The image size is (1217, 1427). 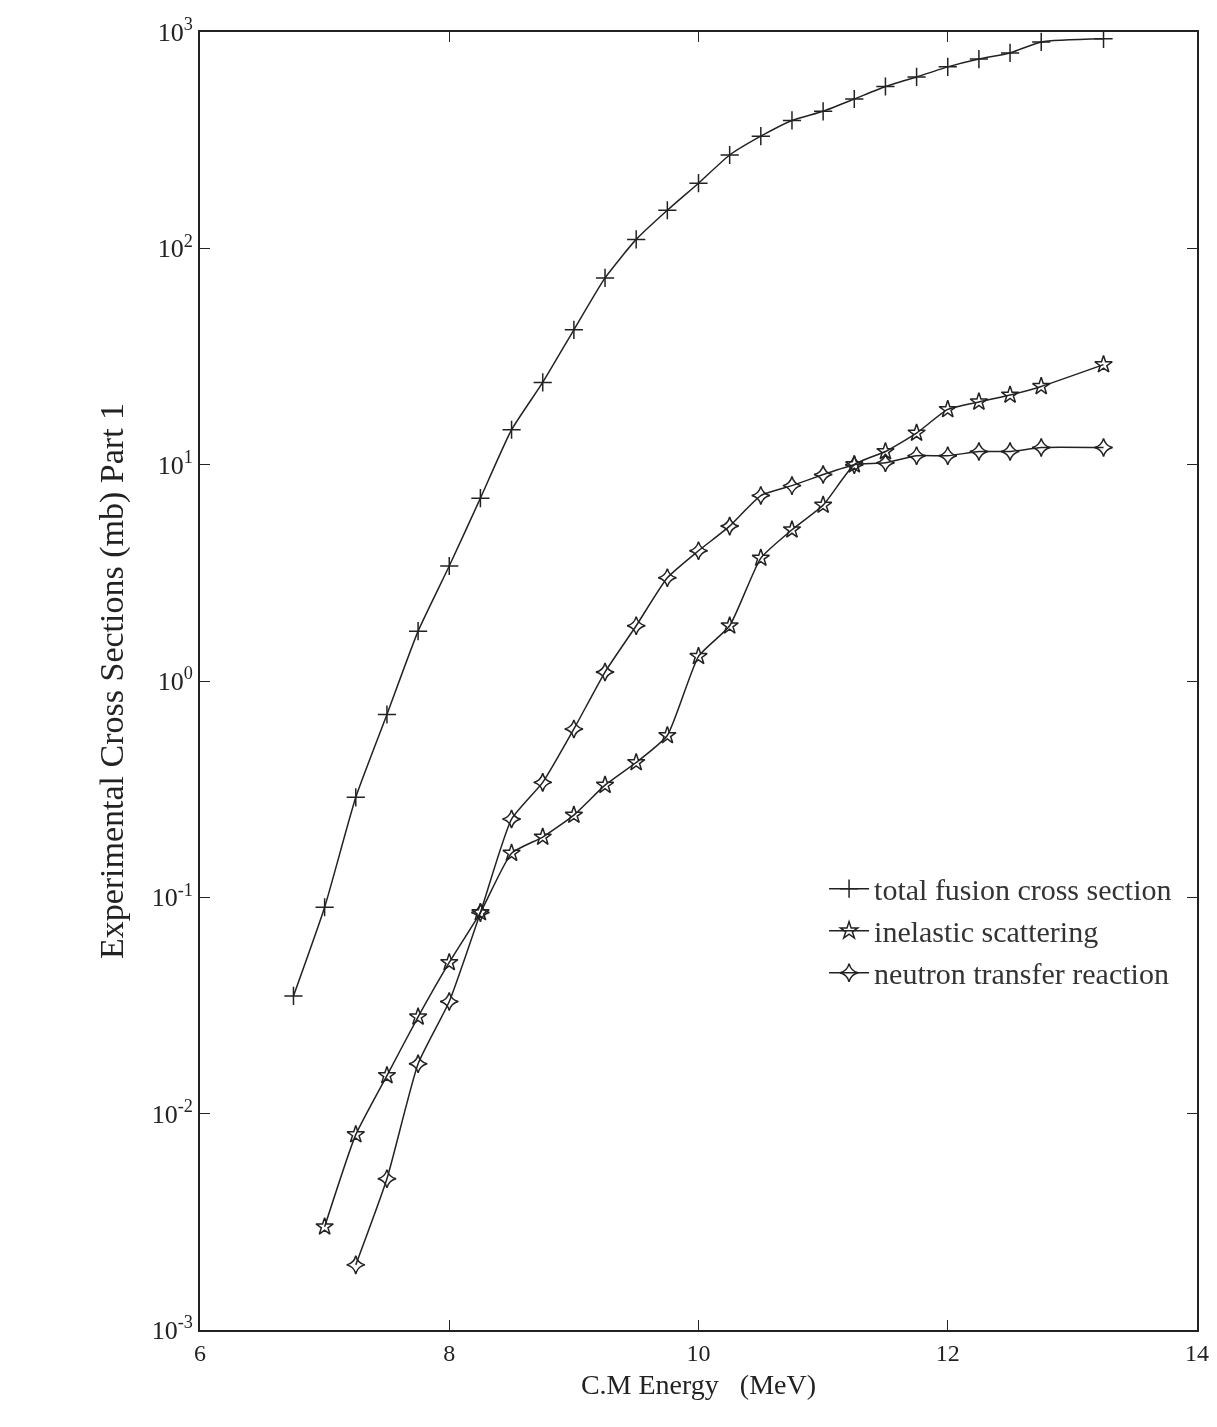 What do you see at coordinates (1023, 890) in the screenshot?
I see `legend-label: total fusion cross section` at bounding box center [1023, 890].